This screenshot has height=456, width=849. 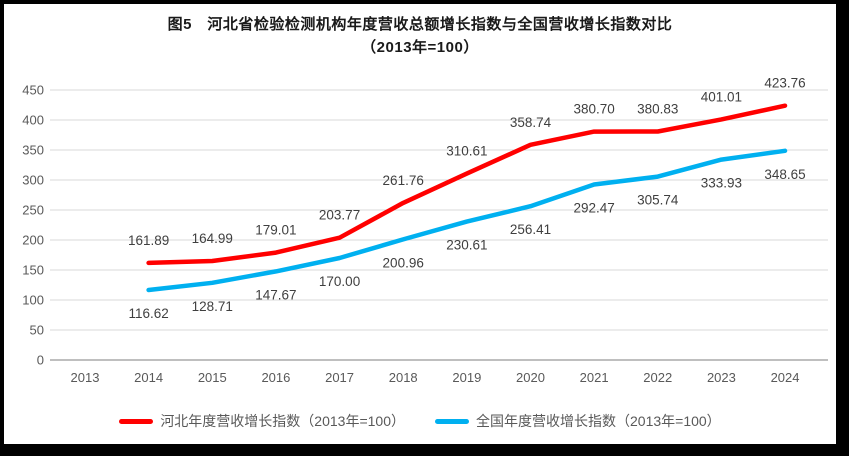 I want to click on y-axis-tick-label: 400, so click(x=33, y=120).